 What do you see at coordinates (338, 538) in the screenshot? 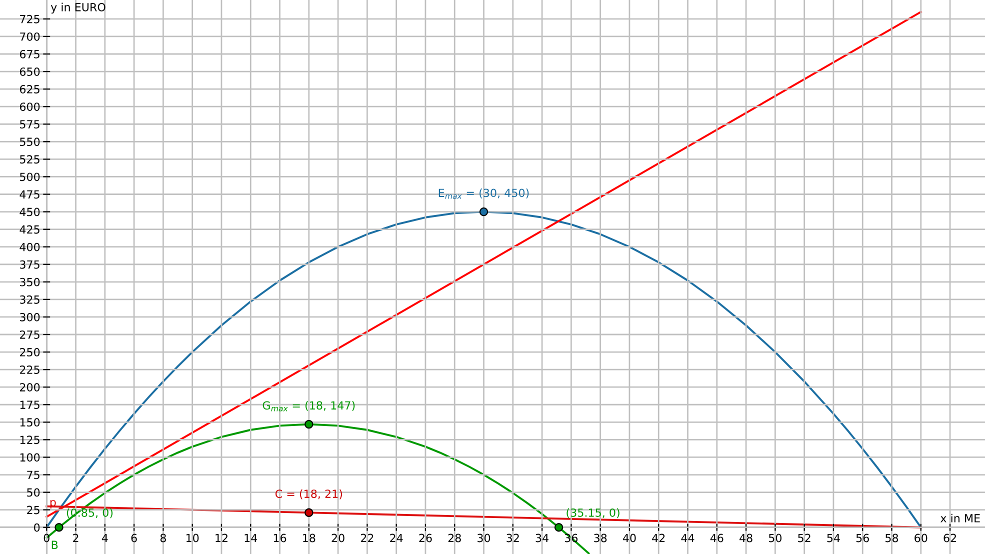
I see `x-tick-label: 20` at bounding box center [338, 538].